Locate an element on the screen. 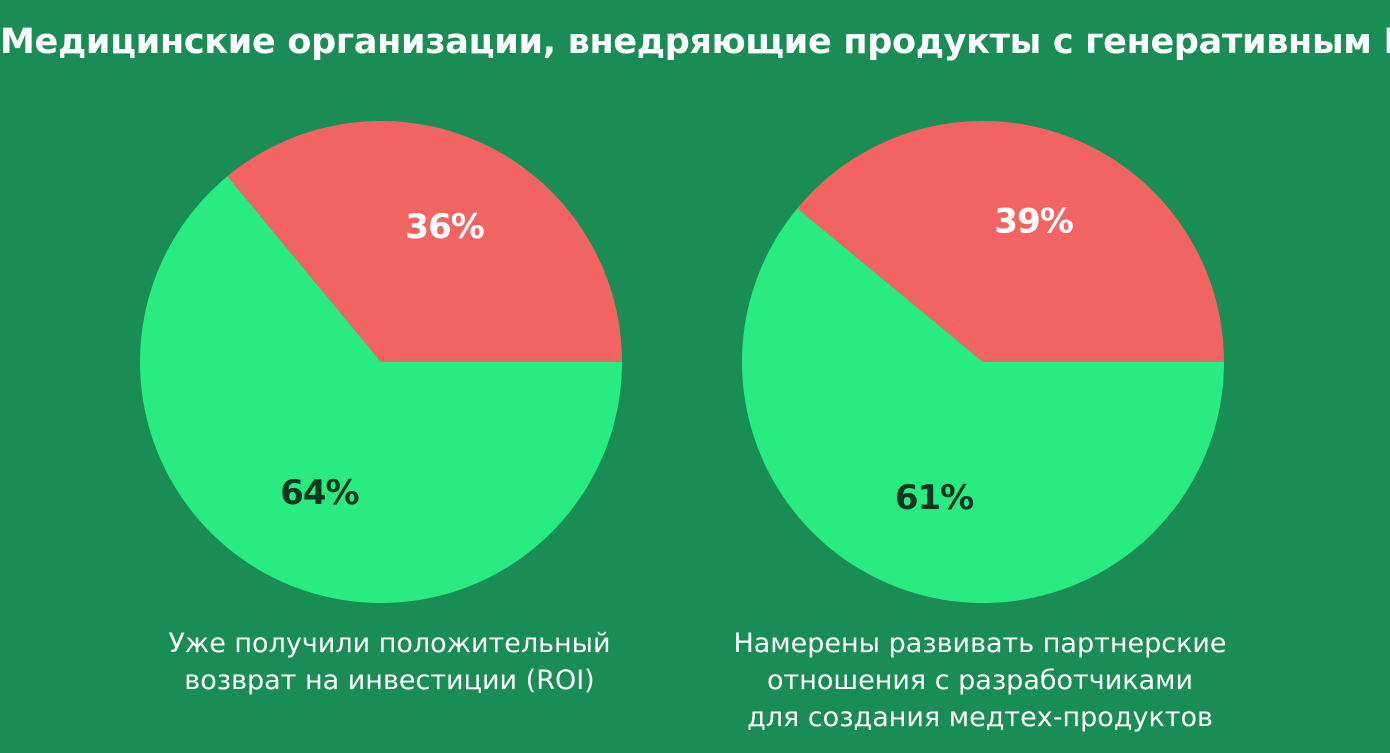 Image resolution: width=1390 pixels, height=753 pixels. pie-2-label-39: 39% is located at coordinates (1033, 221).